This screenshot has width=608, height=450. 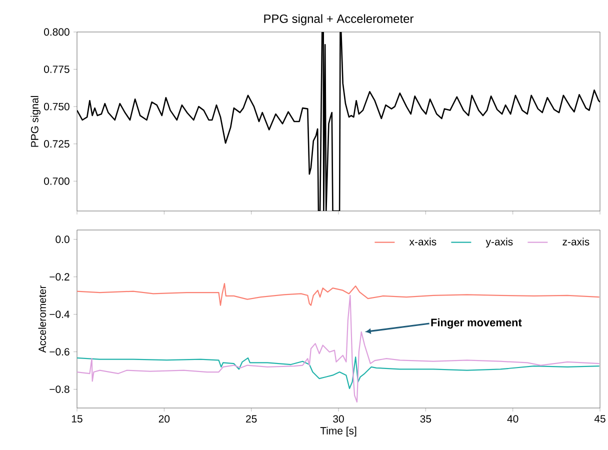 I want to click on legend-label: x-axis, so click(x=422, y=242).